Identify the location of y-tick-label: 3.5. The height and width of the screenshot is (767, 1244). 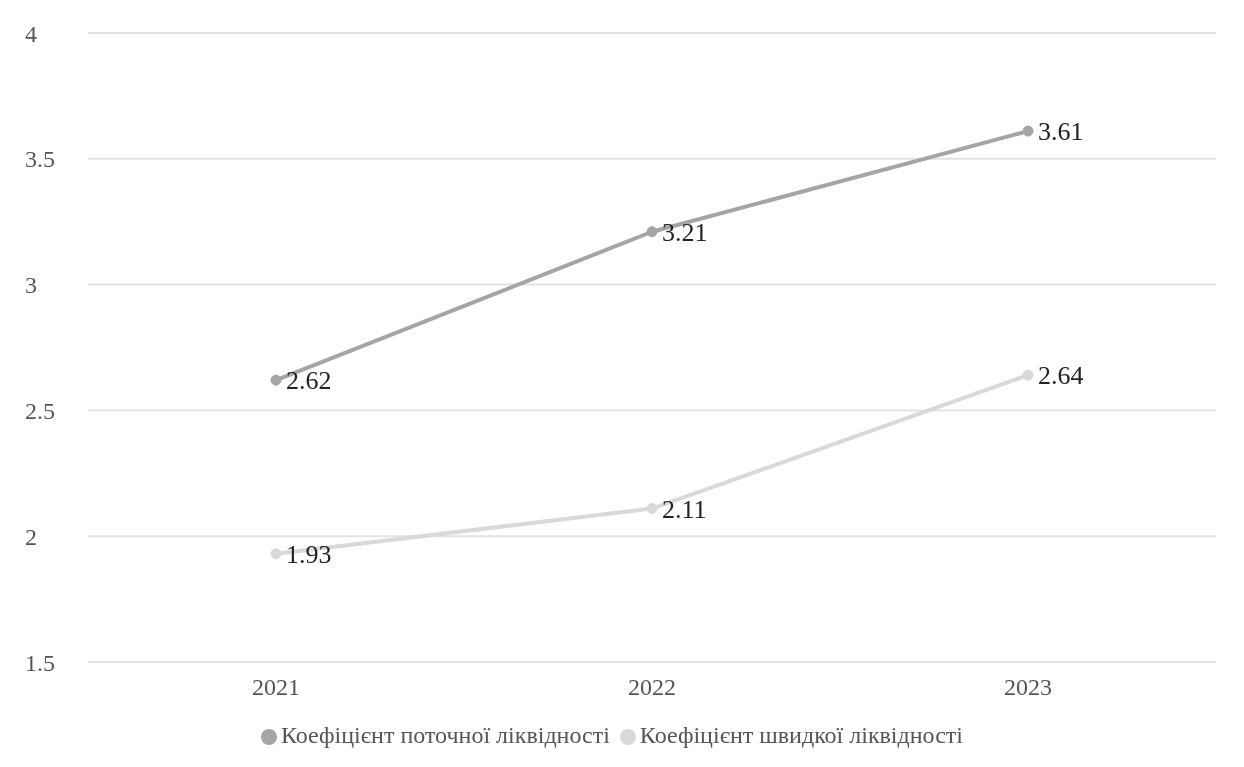
(40, 159).